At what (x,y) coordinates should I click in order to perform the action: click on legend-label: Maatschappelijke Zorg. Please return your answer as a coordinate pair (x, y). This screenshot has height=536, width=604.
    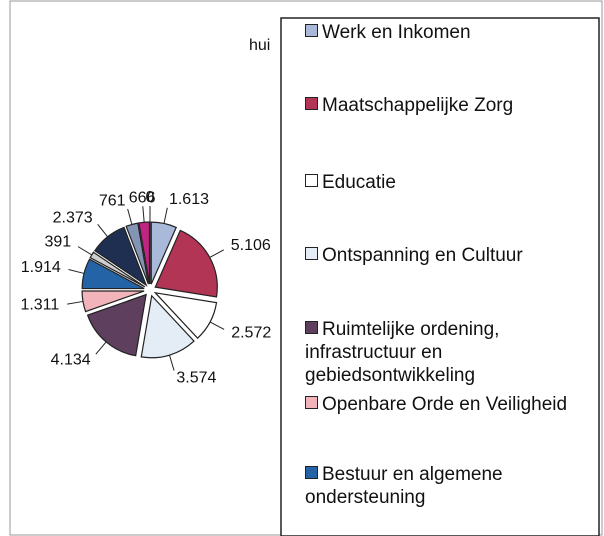
    Looking at the image, I should click on (418, 105).